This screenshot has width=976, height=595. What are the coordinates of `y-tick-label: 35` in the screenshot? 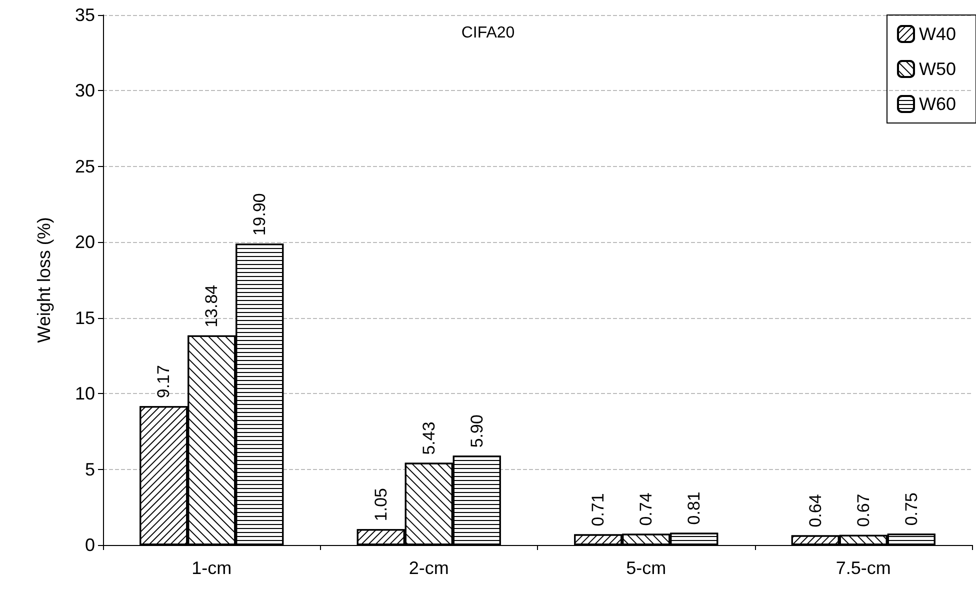 It's located at (84, 15).